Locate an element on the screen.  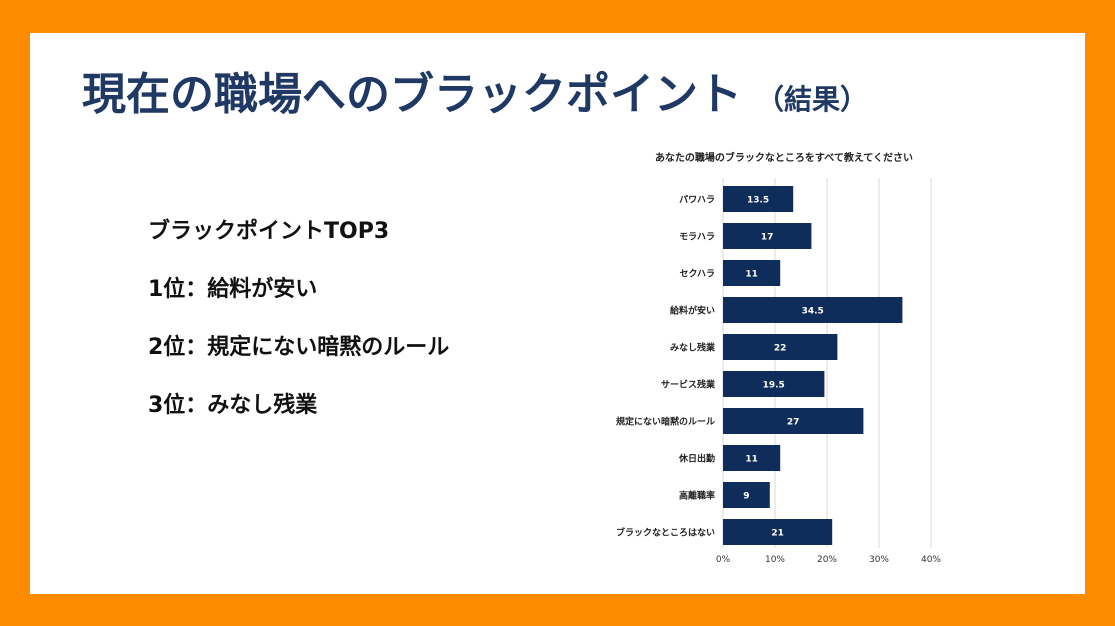
top3-item-1: 1位：給料が安い is located at coordinates (233, 289).